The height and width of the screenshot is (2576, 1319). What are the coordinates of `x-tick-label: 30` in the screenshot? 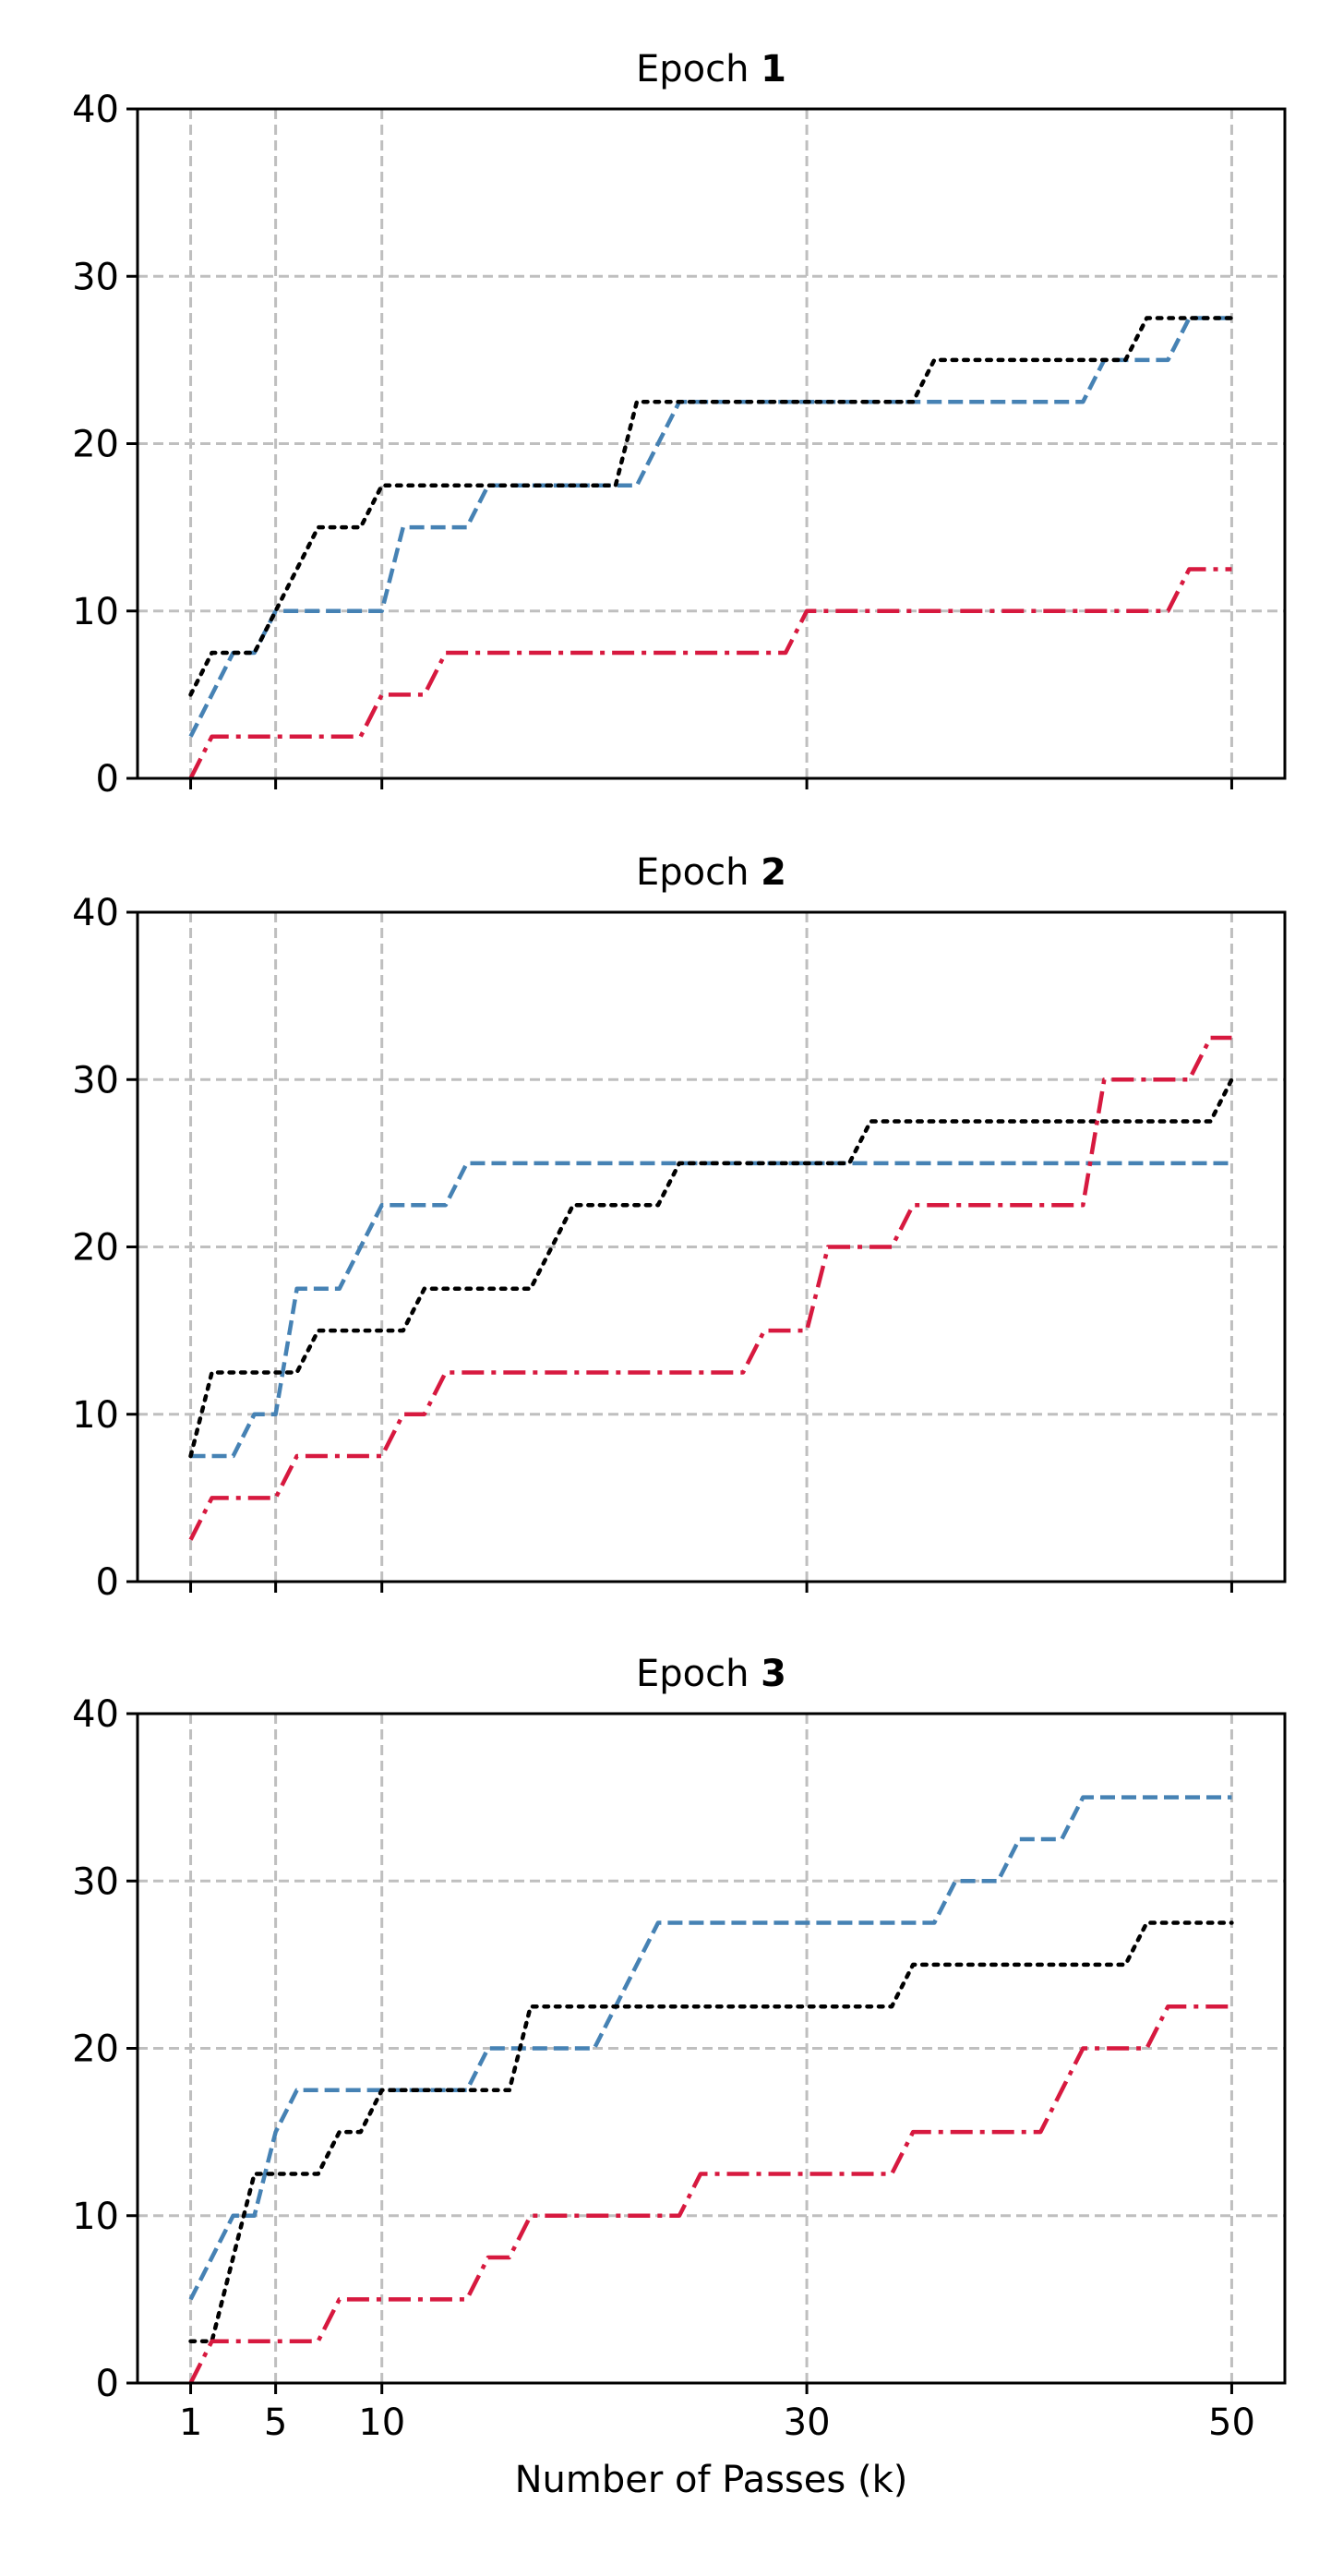 It's located at (808, 2422).